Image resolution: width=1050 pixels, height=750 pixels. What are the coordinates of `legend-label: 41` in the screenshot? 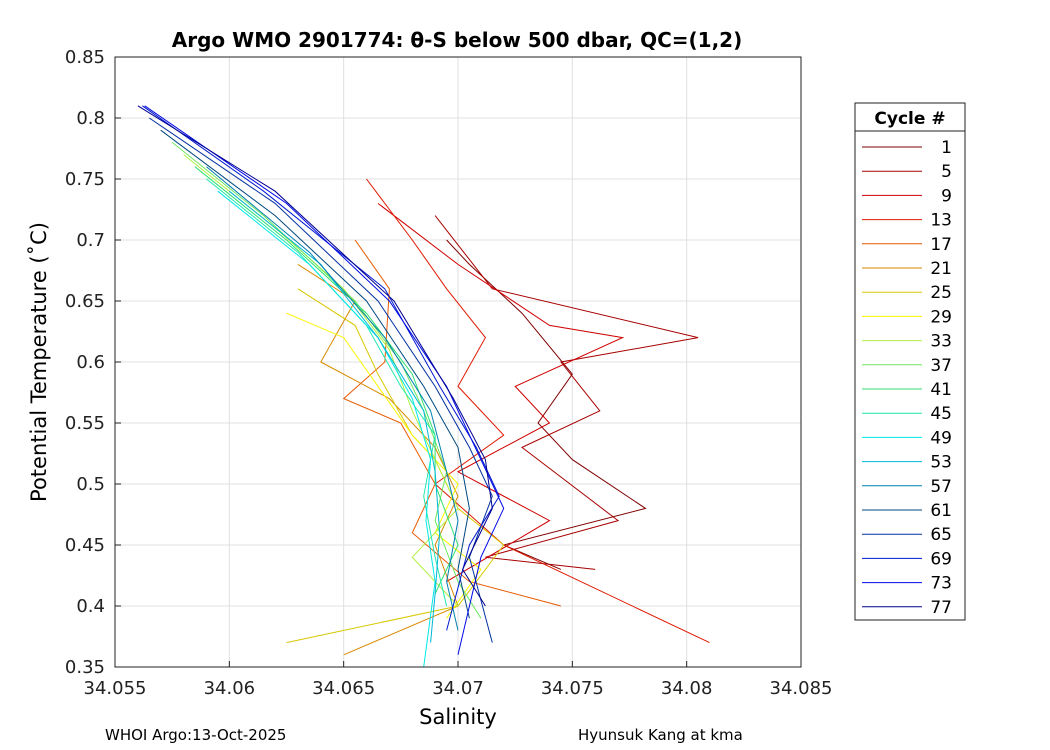 It's located at (941, 390).